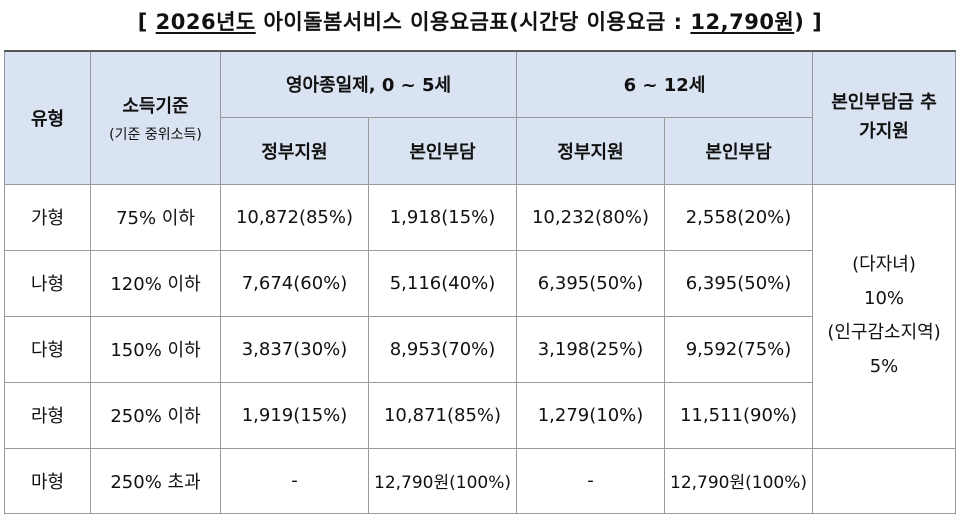  Describe the element at coordinates (884, 480) in the screenshot. I see `cell-extra-empty` at that location.